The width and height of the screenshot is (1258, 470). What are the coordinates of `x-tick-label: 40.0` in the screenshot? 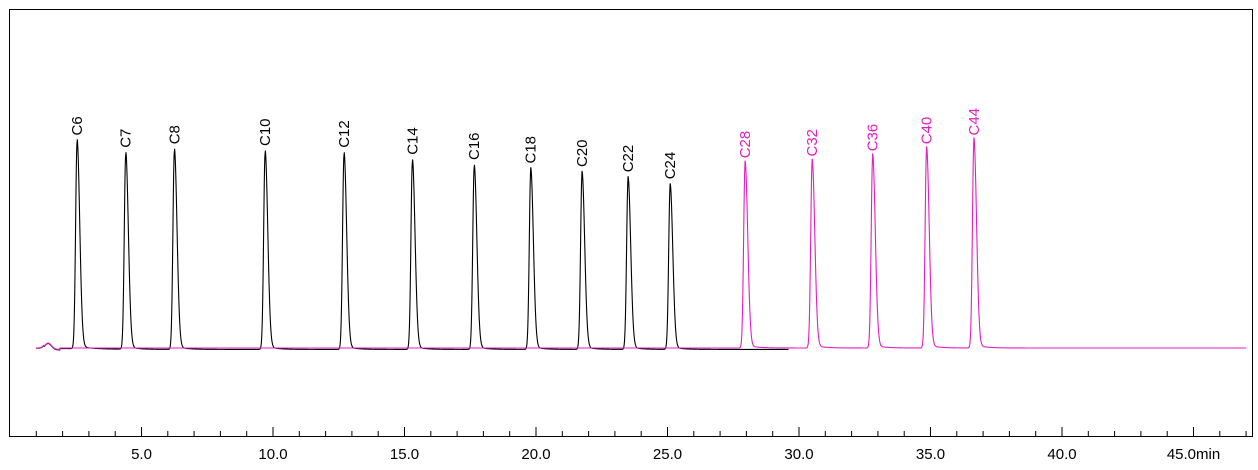 It's located at (1061, 454).